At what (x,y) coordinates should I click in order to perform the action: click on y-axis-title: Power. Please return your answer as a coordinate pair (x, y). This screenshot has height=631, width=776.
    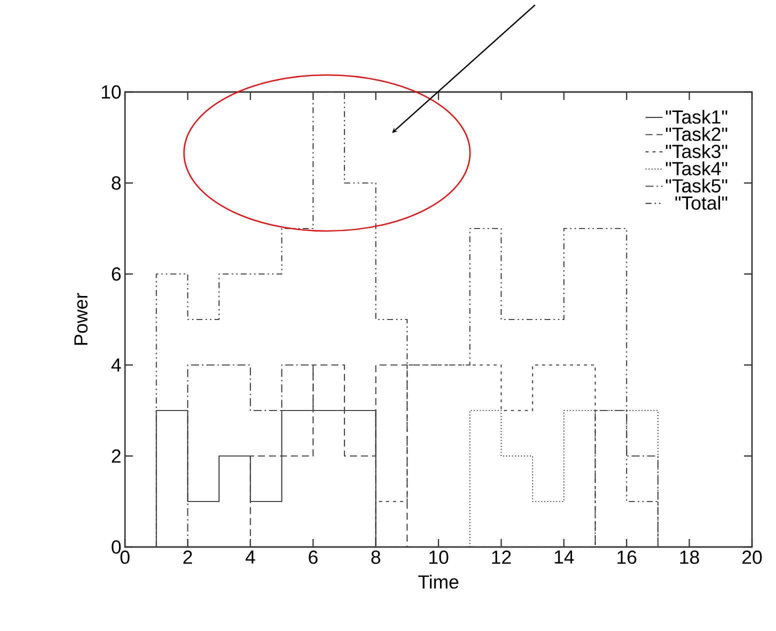
    Looking at the image, I should click on (81, 319).